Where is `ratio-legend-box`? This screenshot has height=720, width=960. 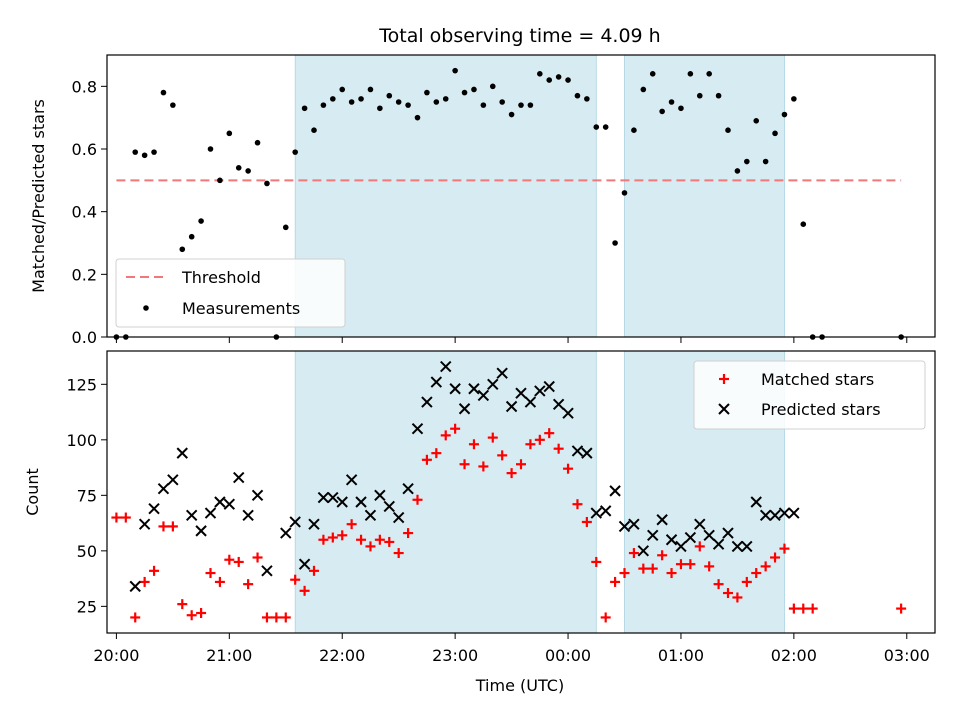
ratio-legend-box is located at coordinates (230, 293).